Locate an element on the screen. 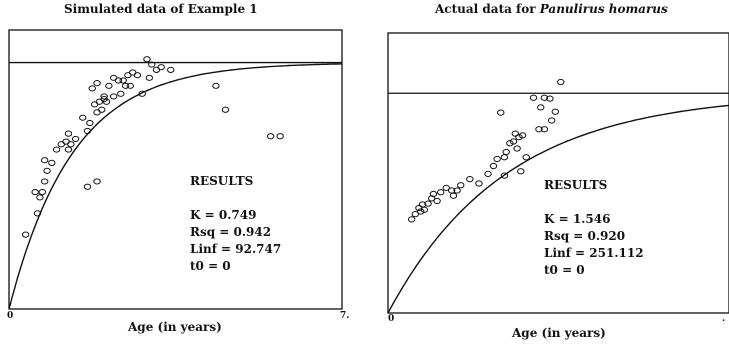 The width and height of the screenshot is (729, 344). chart-title-italic: Panulirus homarus is located at coordinates (603, 9).